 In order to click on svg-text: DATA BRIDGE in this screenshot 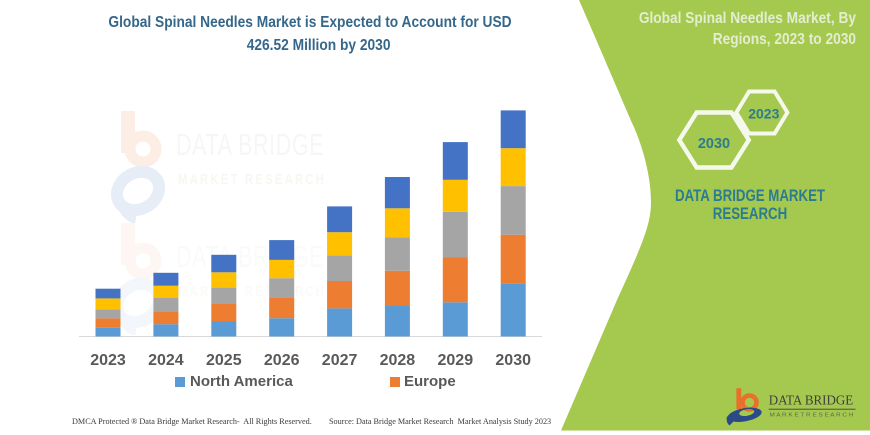, I will do `click(811, 400)`.